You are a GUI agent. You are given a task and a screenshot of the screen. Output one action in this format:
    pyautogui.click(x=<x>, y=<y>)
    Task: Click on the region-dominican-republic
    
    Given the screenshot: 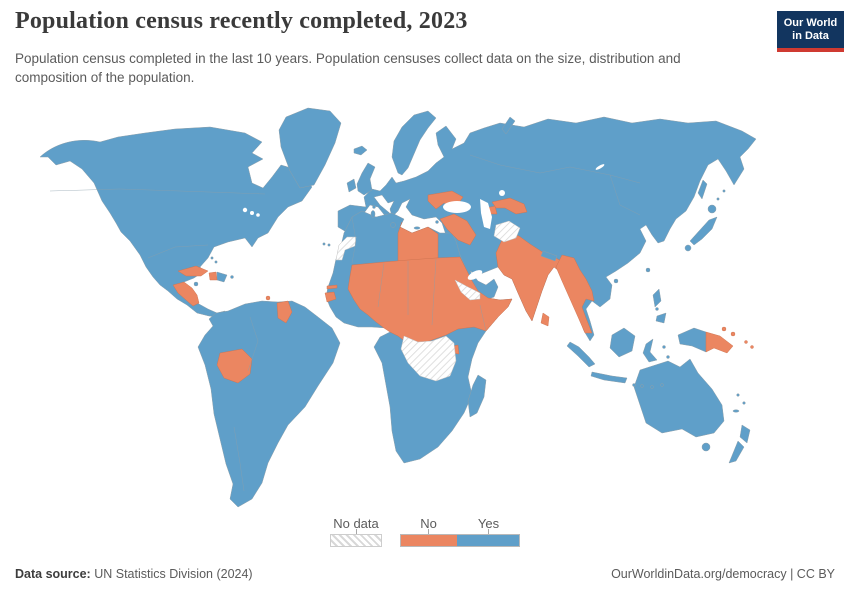 What is the action you would take?
    pyautogui.click(x=222, y=277)
    